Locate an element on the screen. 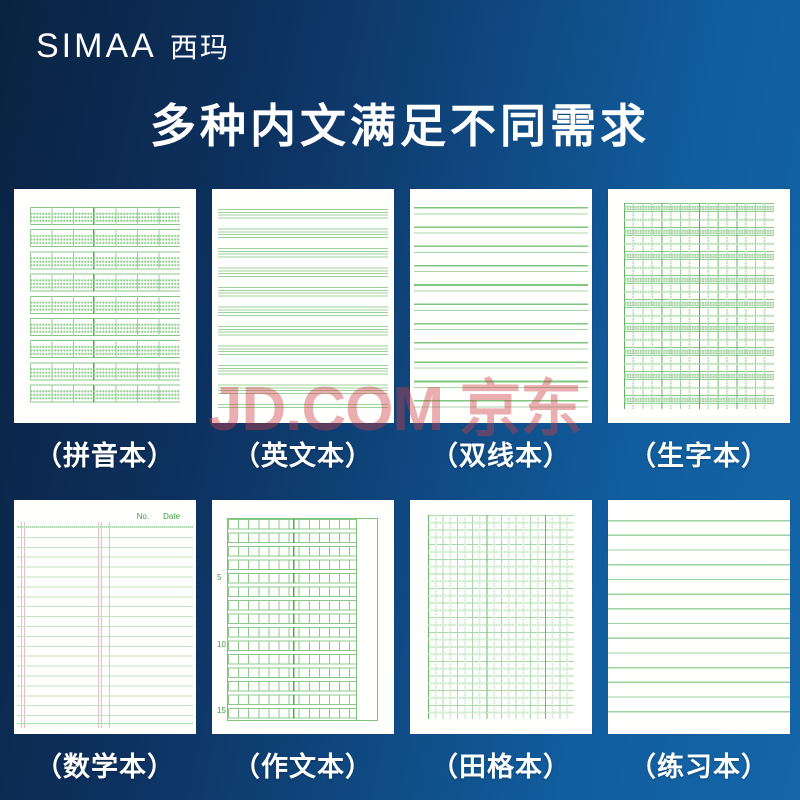  notebook-card-practice: （练习本） is located at coordinates (699, 642).